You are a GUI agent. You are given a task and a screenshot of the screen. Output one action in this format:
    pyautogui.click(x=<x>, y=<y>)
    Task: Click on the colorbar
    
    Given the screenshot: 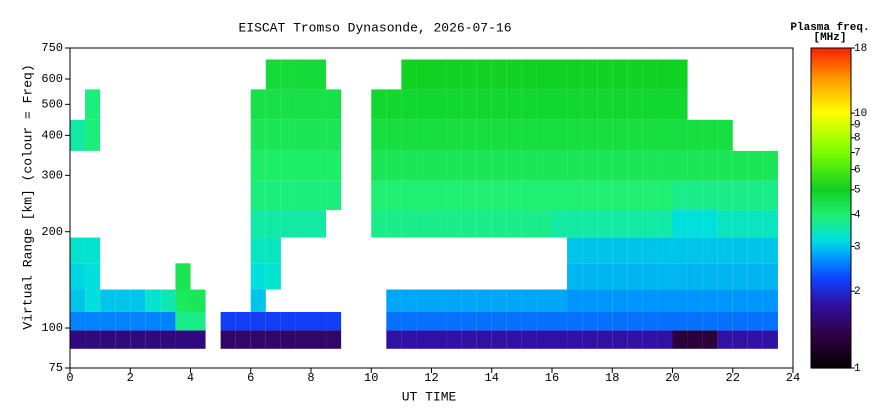 What is the action you would take?
    pyautogui.click(x=831, y=208)
    